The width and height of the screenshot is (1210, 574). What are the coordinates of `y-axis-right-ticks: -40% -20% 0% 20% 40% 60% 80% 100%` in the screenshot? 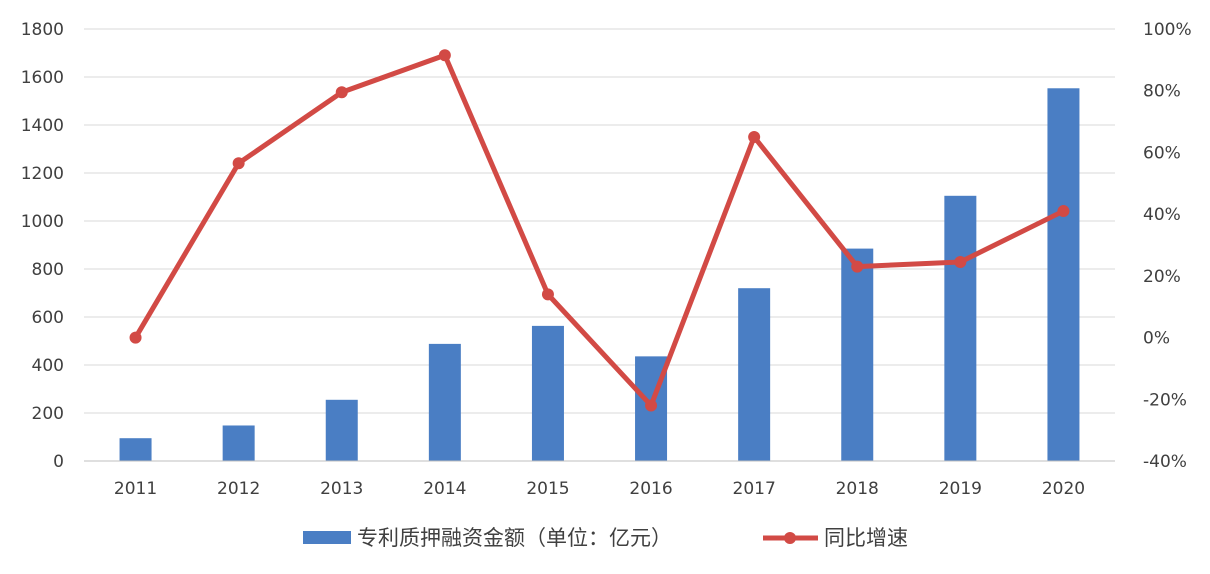 It's located at (1167, 246).